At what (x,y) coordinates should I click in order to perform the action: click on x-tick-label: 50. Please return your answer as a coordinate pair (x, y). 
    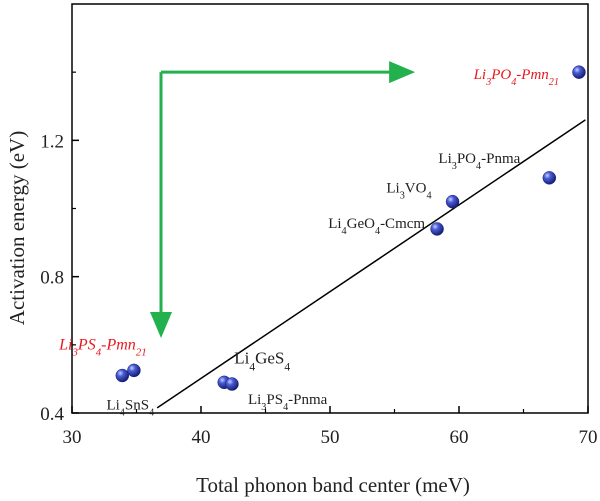
    Looking at the image, I should click on (330, 437).